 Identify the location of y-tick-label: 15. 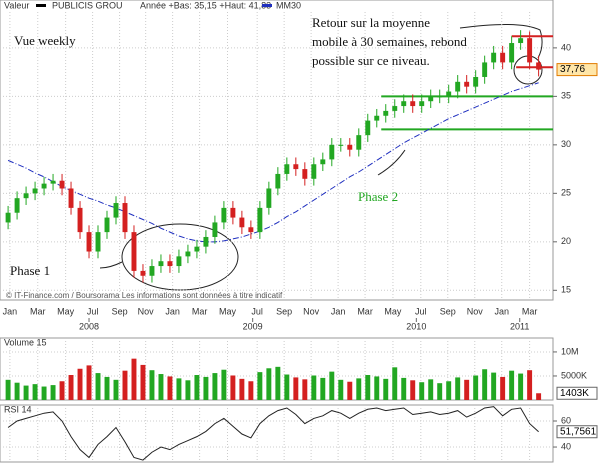
(566, 290).